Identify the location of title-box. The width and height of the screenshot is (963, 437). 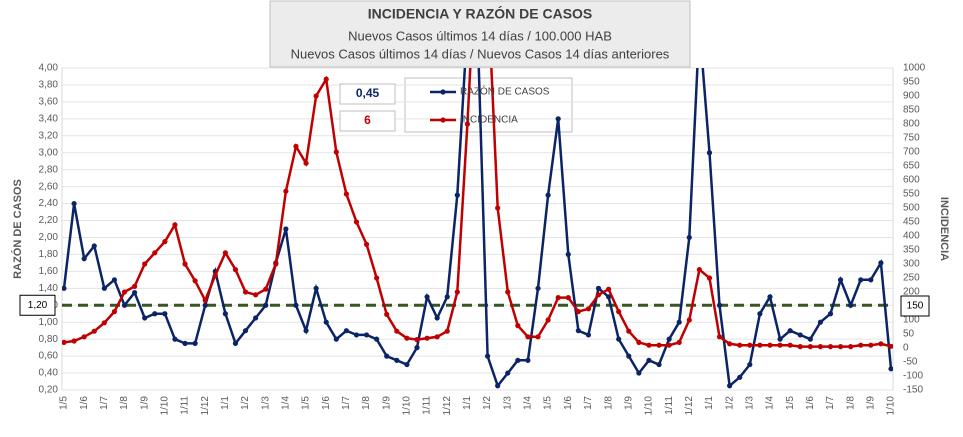
(480, 34).